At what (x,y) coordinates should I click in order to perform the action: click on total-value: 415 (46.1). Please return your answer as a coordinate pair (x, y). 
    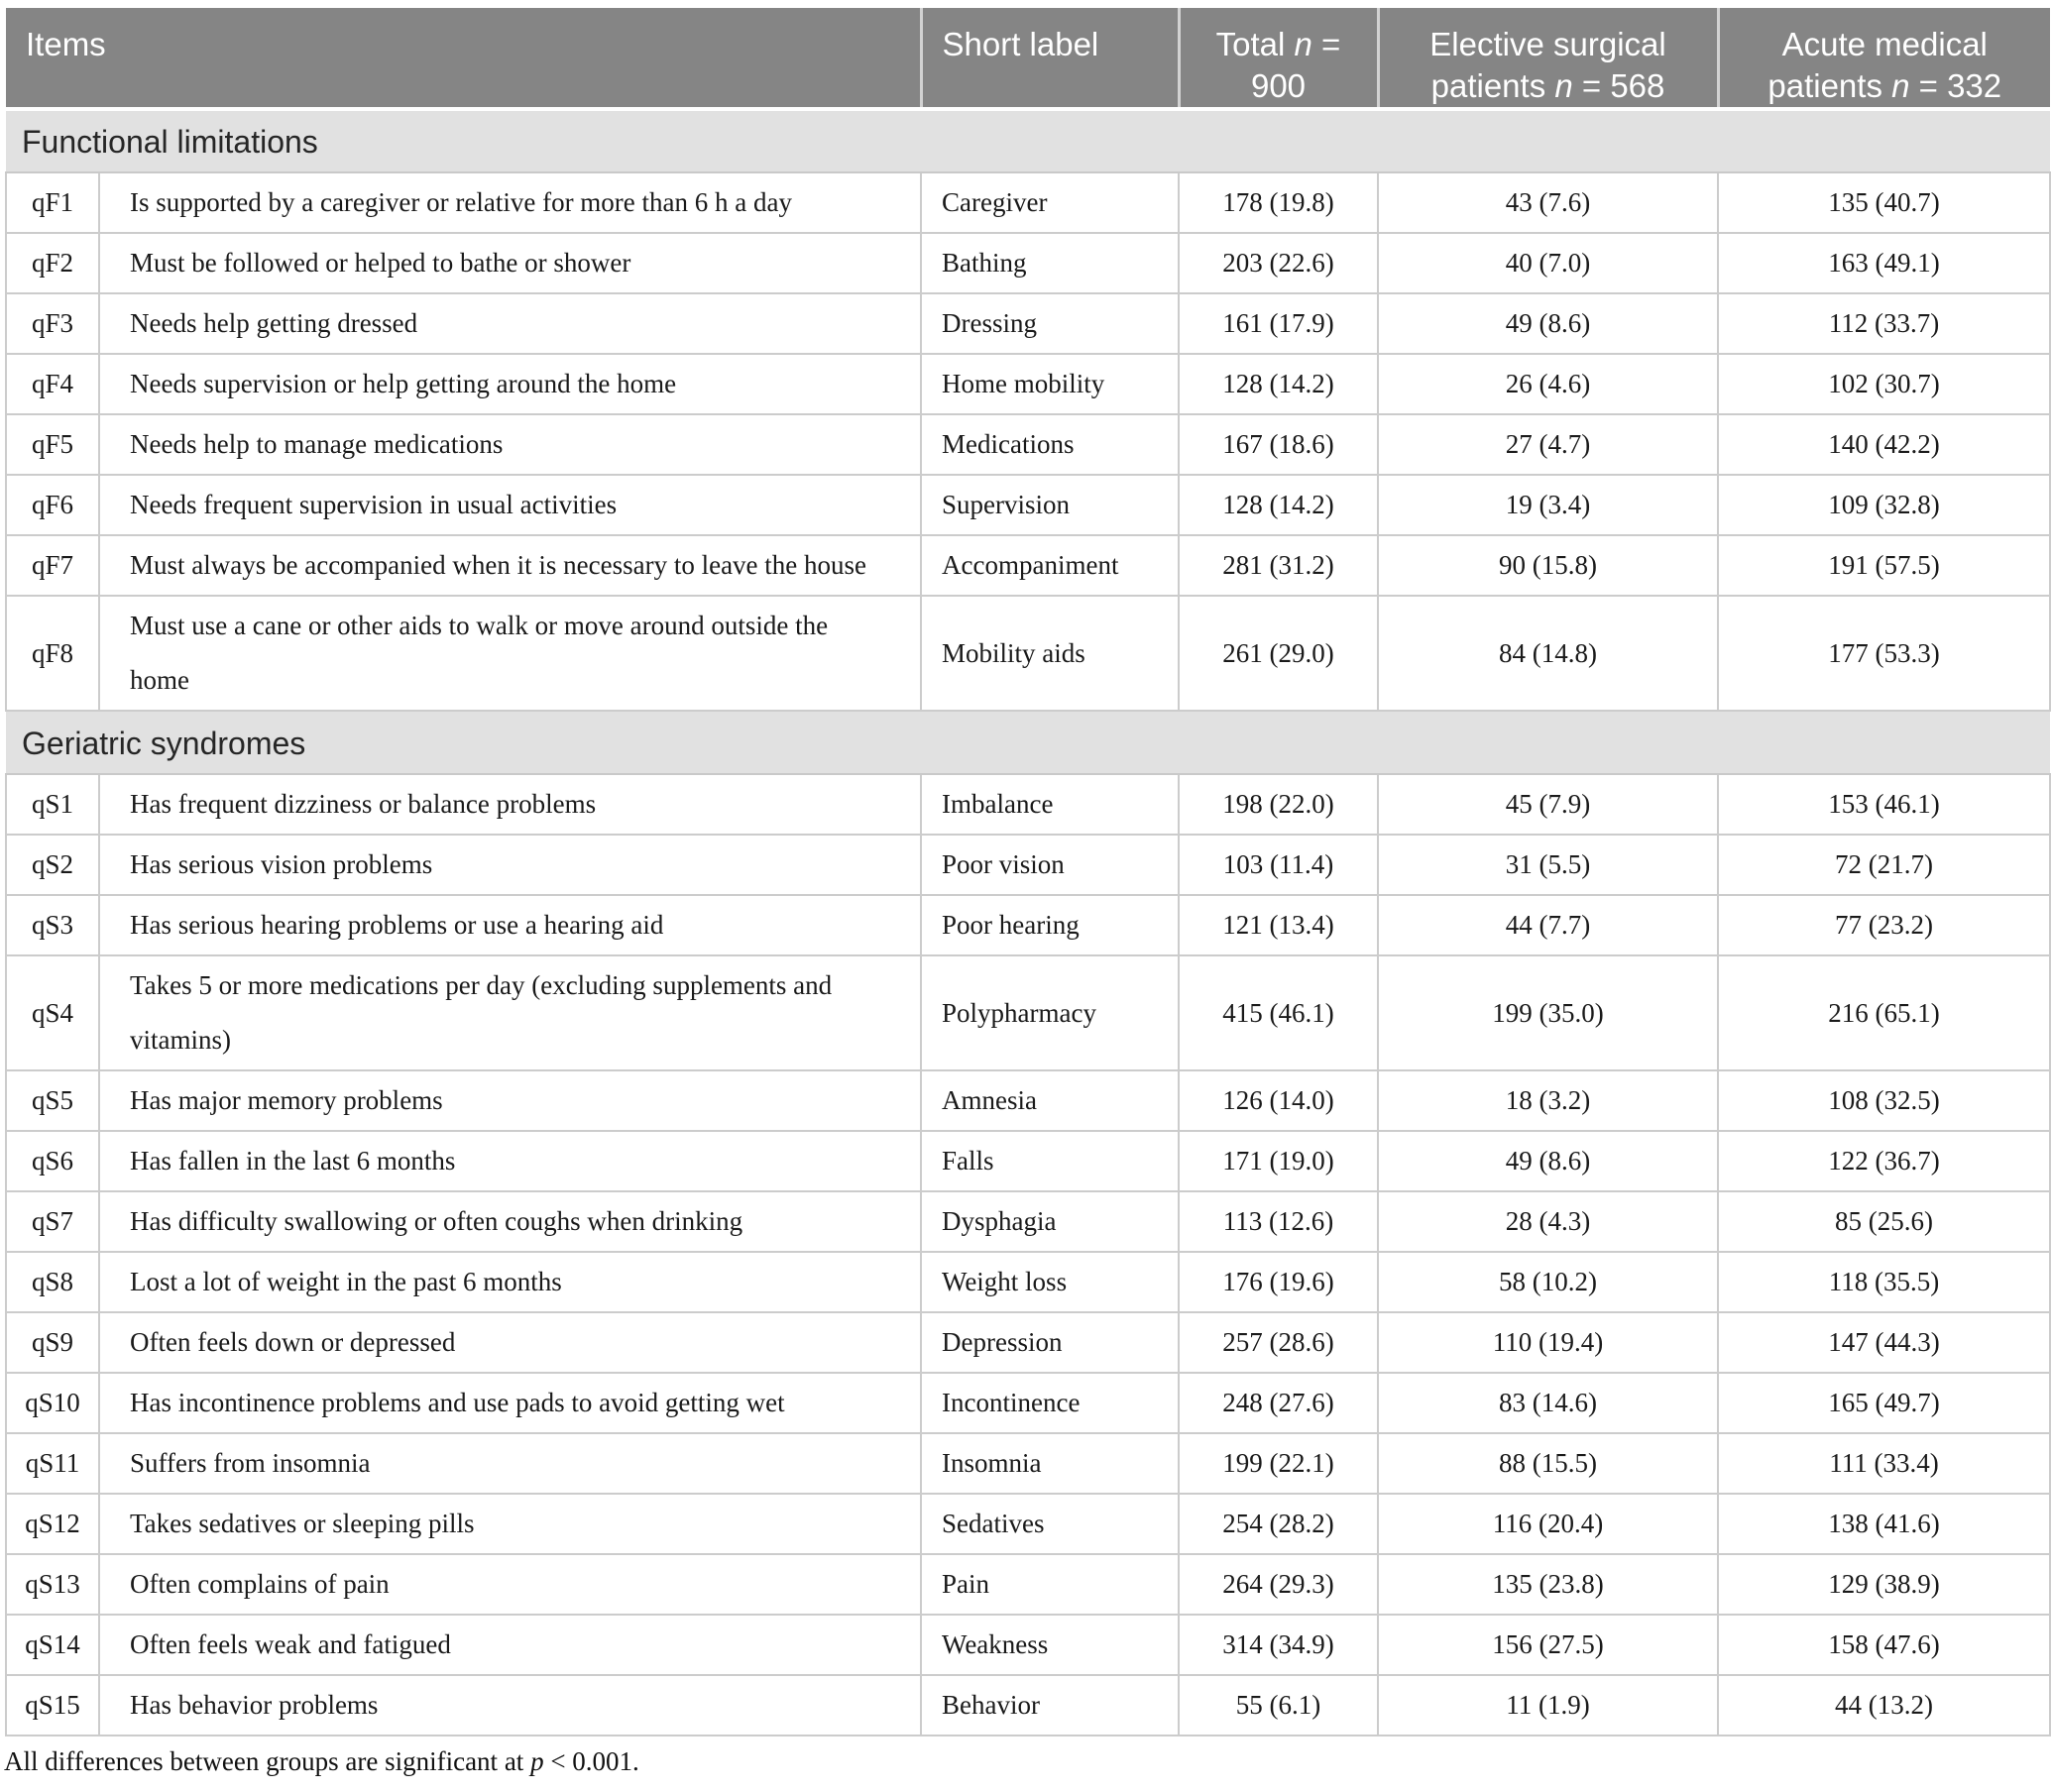
    Looking at the image, I should click on (1279, 1012).